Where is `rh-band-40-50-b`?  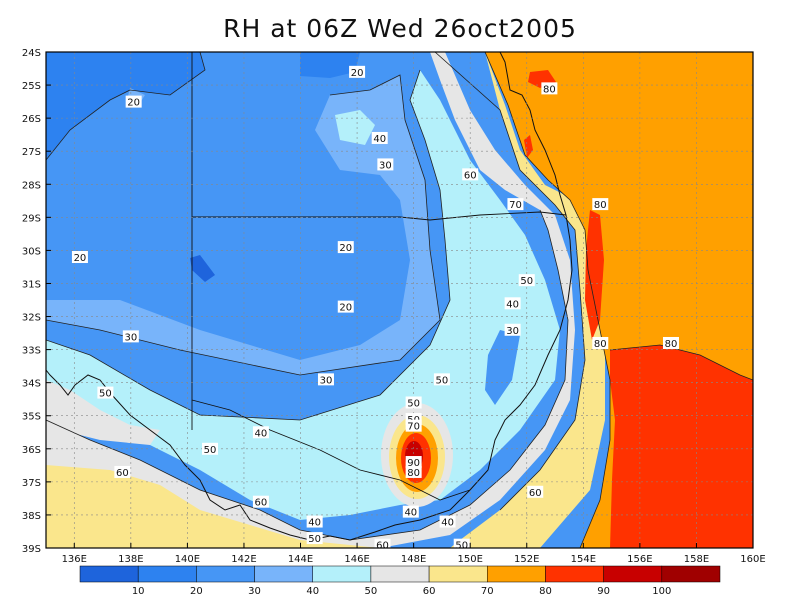
rh-band-40-50-b is located at coordinates (355, 127).